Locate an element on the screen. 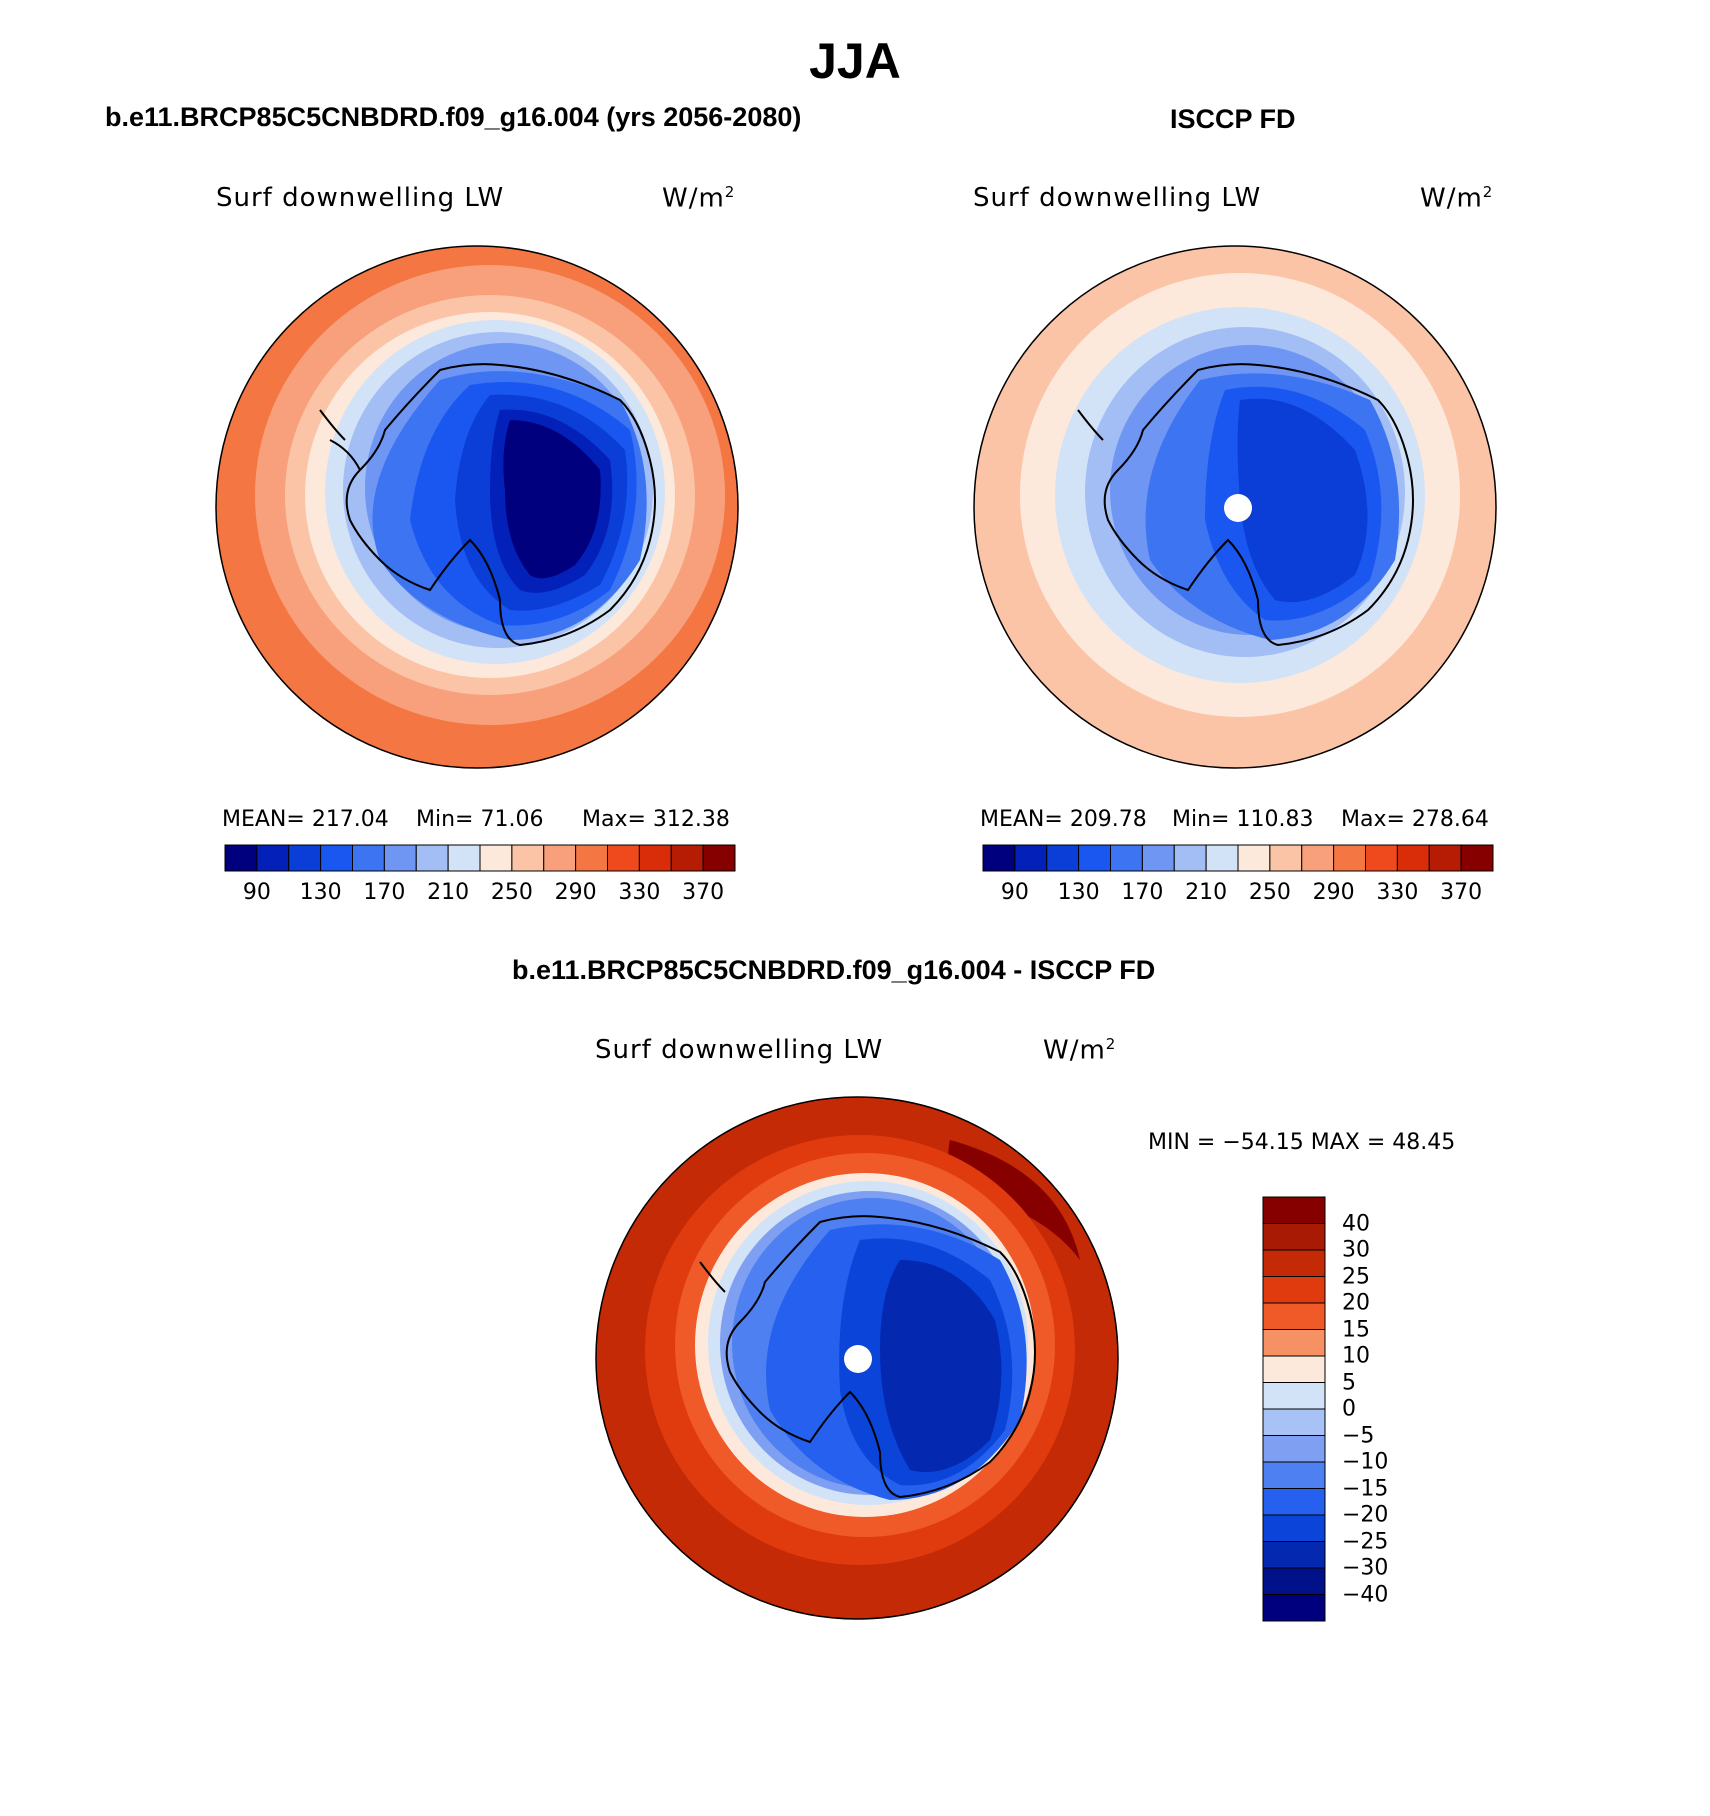  colorbar-tick-label: −20 is located at coordinates (1365, 1515).